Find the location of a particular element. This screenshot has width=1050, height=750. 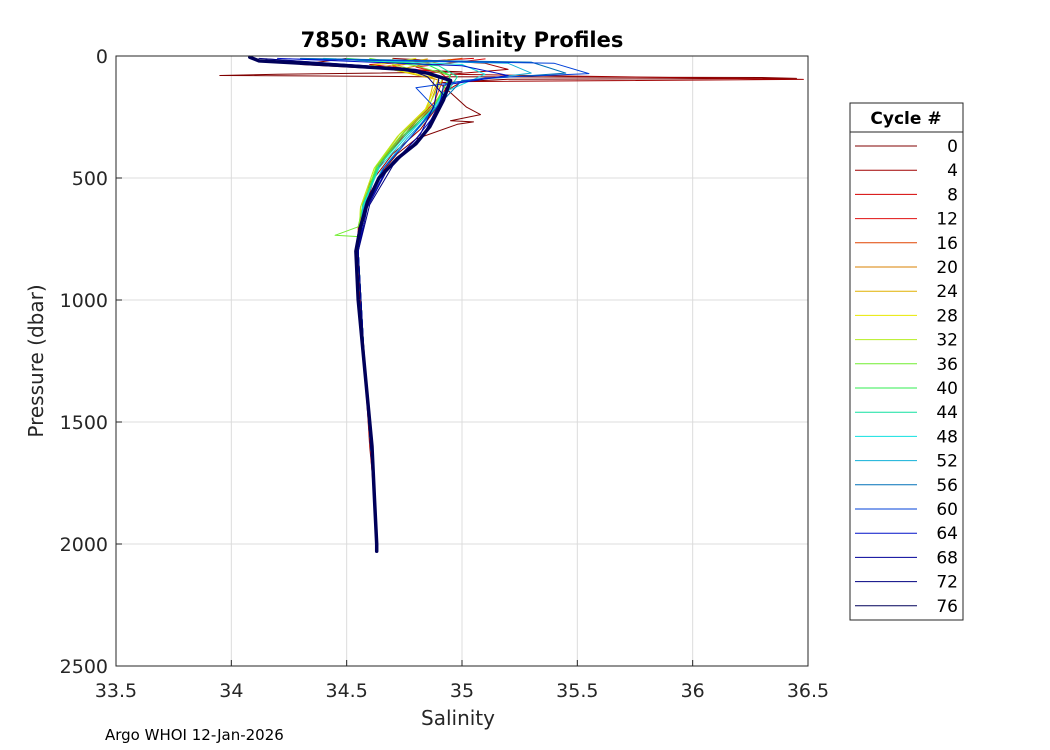

y-tick-label: 1500 is located at coordinates (84, 423).